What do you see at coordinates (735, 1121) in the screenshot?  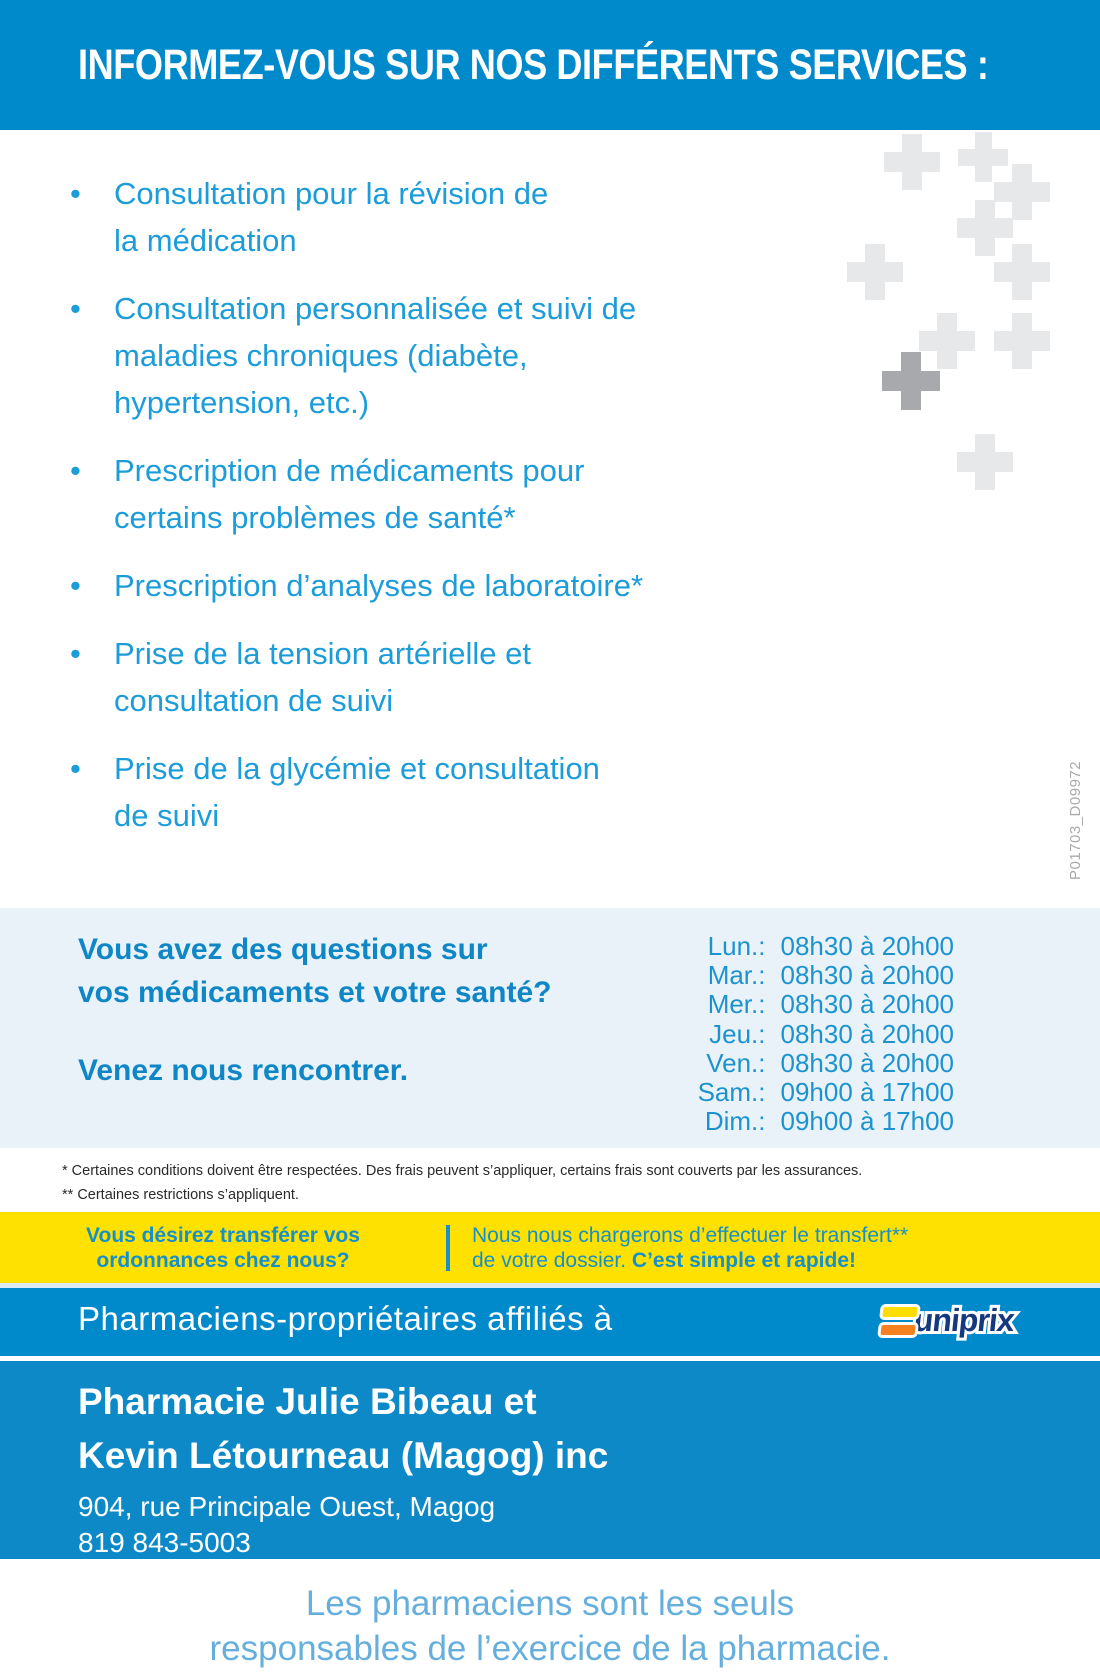 I see `day-label: Dim.:` at bounding box center [735, 1121].